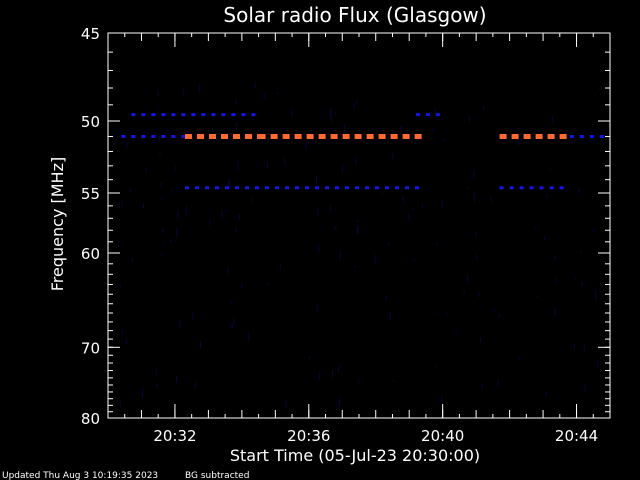 Image resolution: width=640 pixels, height=480 pixels. What do you see at coordinates (576, 436) in the screenshot?
I see `x-tick-label: 20:44` at bounding box center [576, 436].